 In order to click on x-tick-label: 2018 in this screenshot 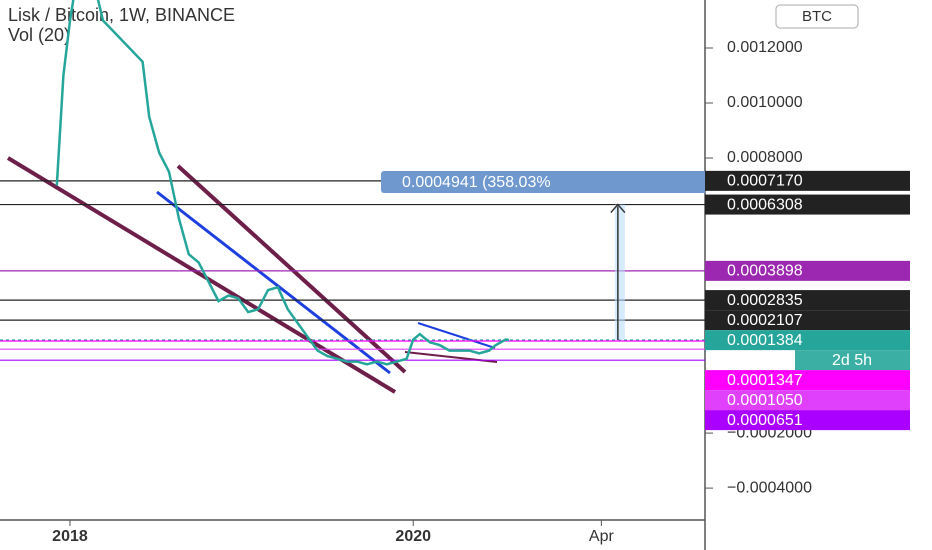, I will do `click(70, 536)`.